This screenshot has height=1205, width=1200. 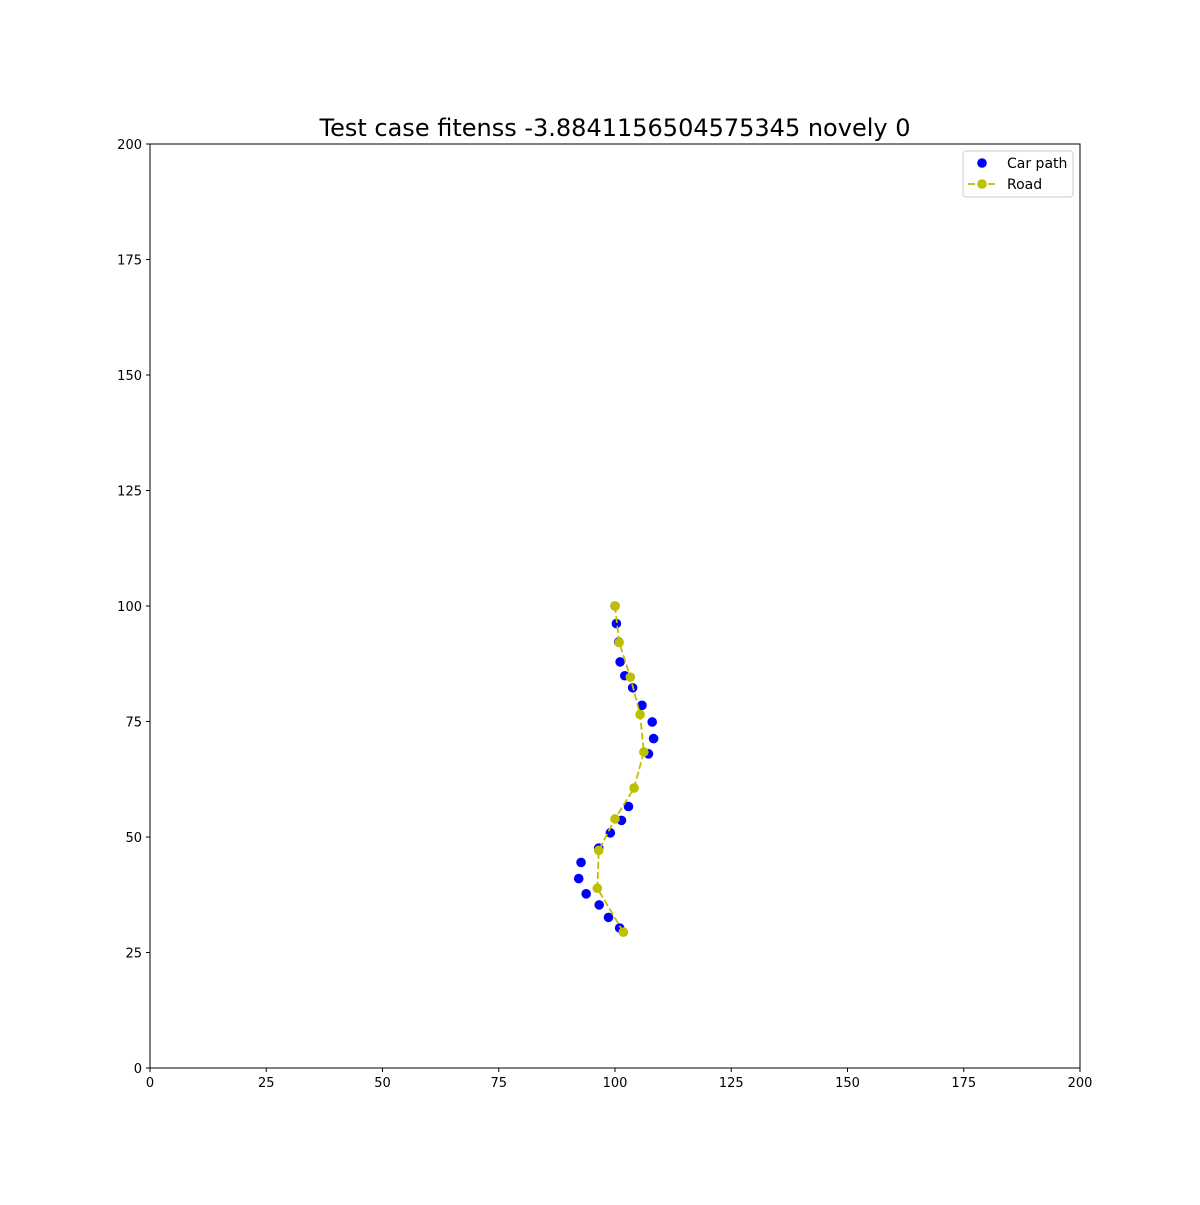 I want to click on x-tick-label: 50, so click(x=382, y=1083).